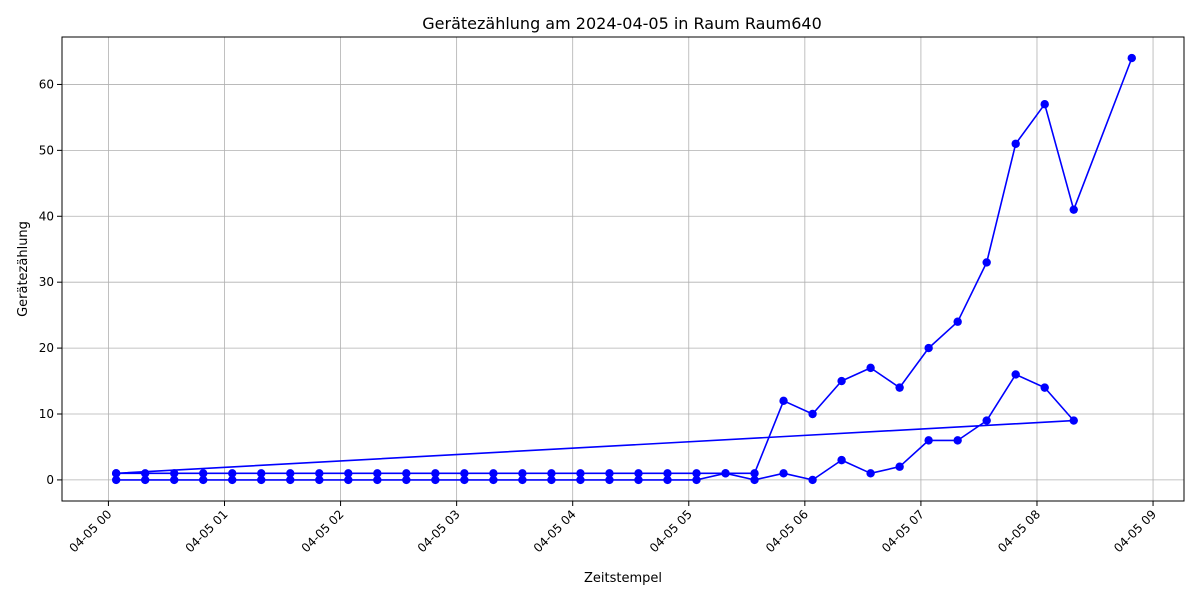 This screenshot has width=1200, height=600. I want to click on y-axis-label: Gerätezählung, so click(23, 269).